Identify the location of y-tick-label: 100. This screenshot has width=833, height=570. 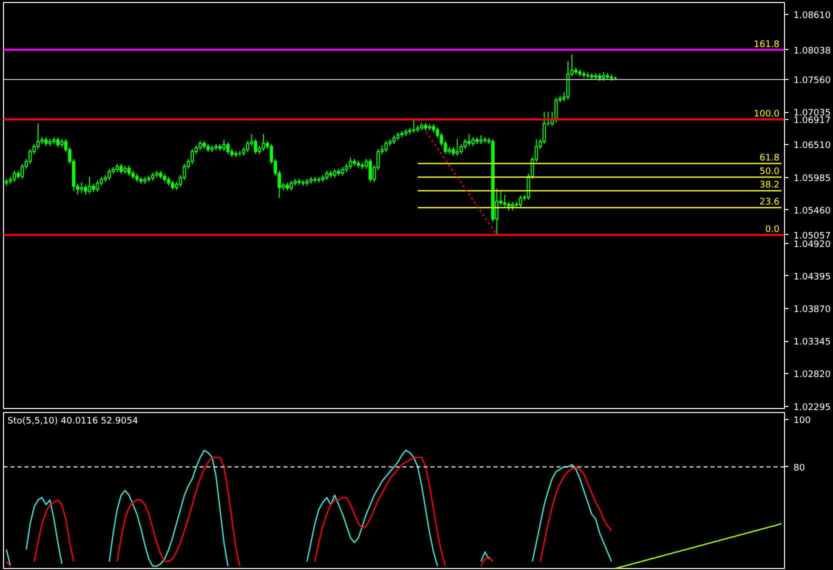
(802, 421).